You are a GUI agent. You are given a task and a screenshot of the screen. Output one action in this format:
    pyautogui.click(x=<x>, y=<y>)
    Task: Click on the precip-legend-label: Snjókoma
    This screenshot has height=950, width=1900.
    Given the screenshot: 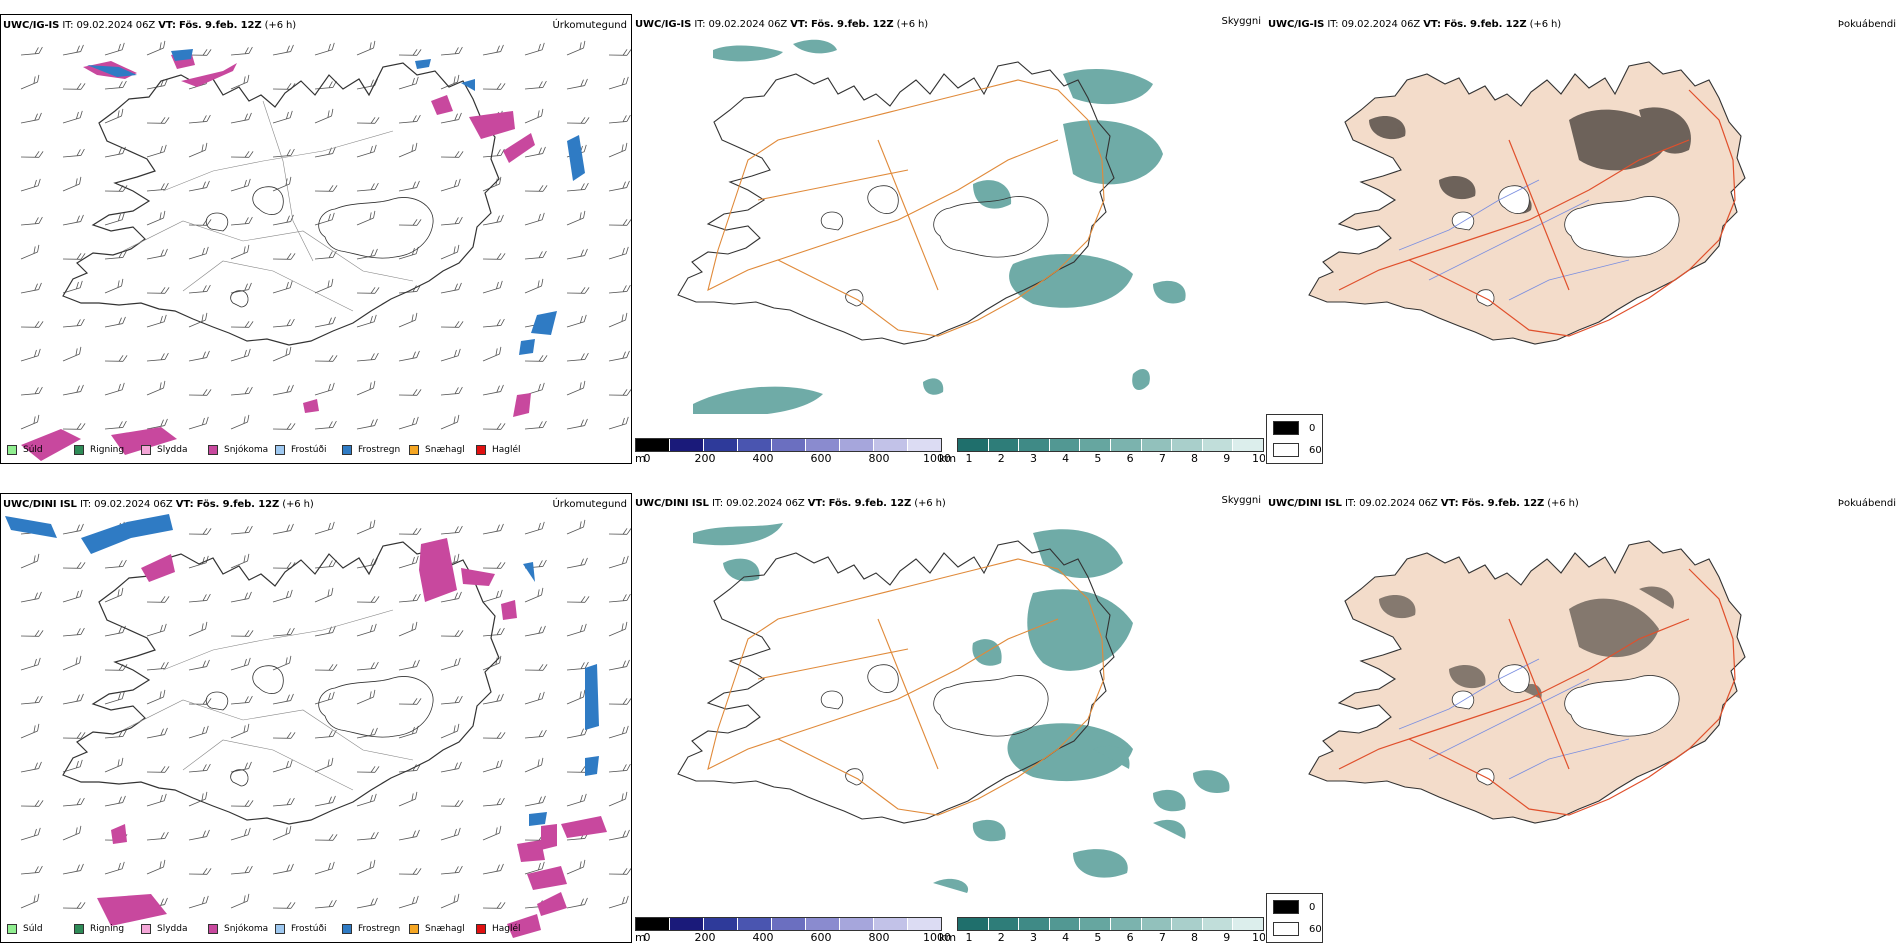 What is the action you would take?
    pyautogui.click(x=246, y=929)
    